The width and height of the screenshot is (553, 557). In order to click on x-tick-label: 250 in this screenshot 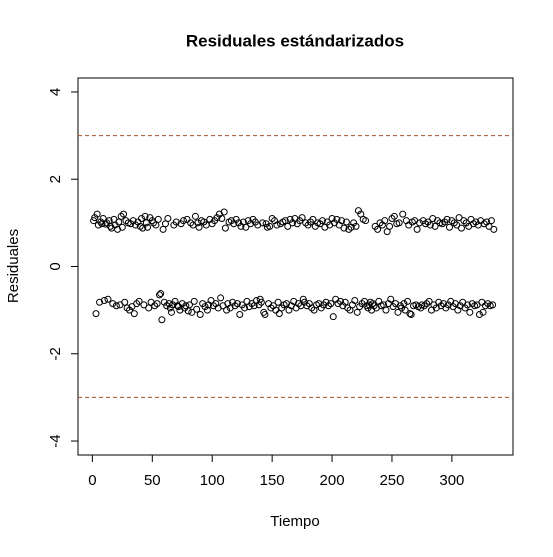, I will do `click(391, 480)`.